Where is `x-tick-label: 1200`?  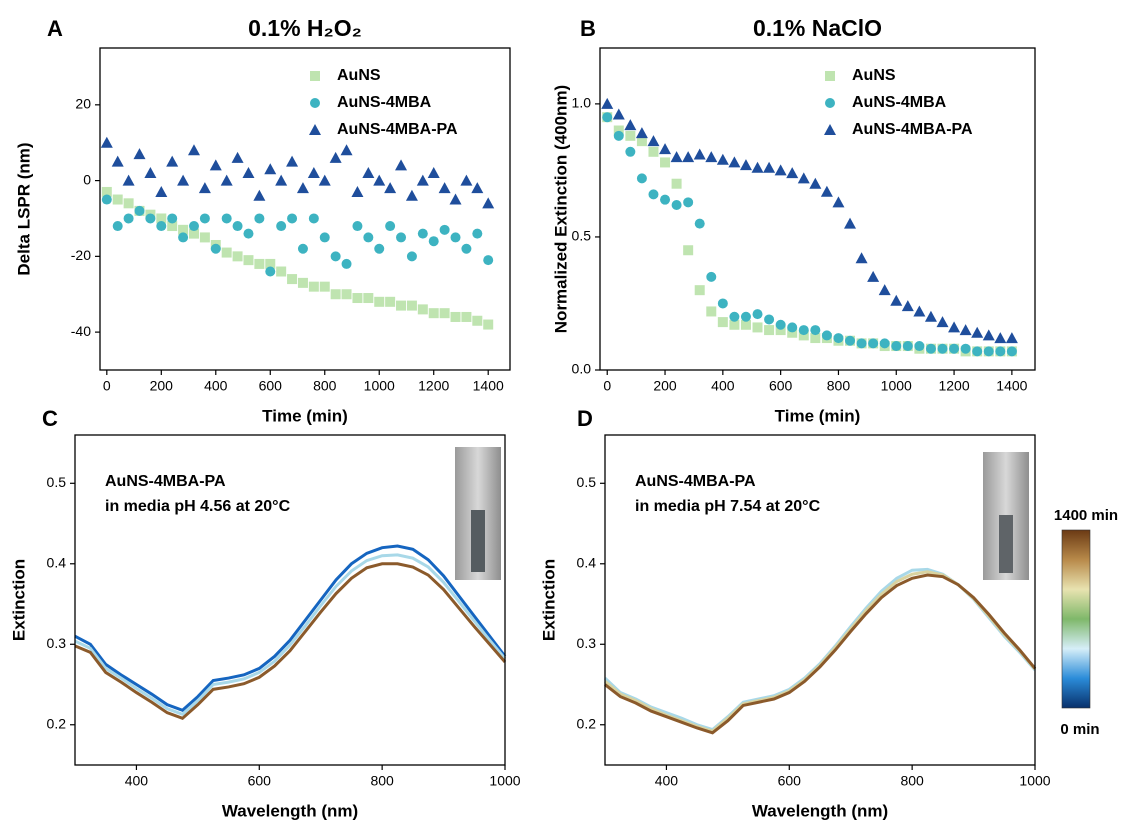
x-tick-label: 1200 is located at coordinates (433, 386).